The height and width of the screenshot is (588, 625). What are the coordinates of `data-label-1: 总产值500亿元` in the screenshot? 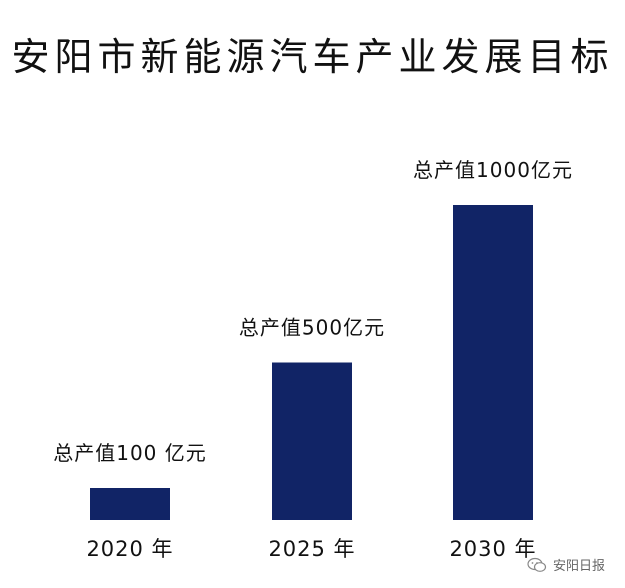 It's located at (312, 328).